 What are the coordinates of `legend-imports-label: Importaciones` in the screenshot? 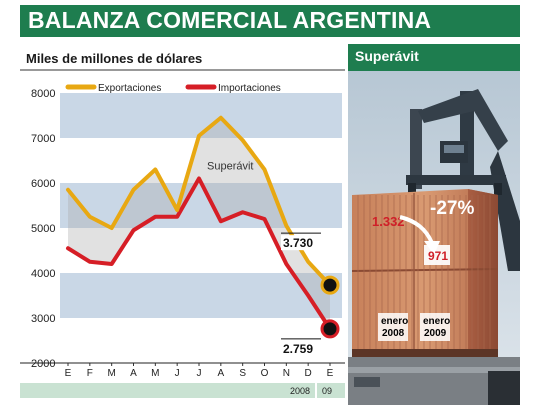 It's located at (249, 88).